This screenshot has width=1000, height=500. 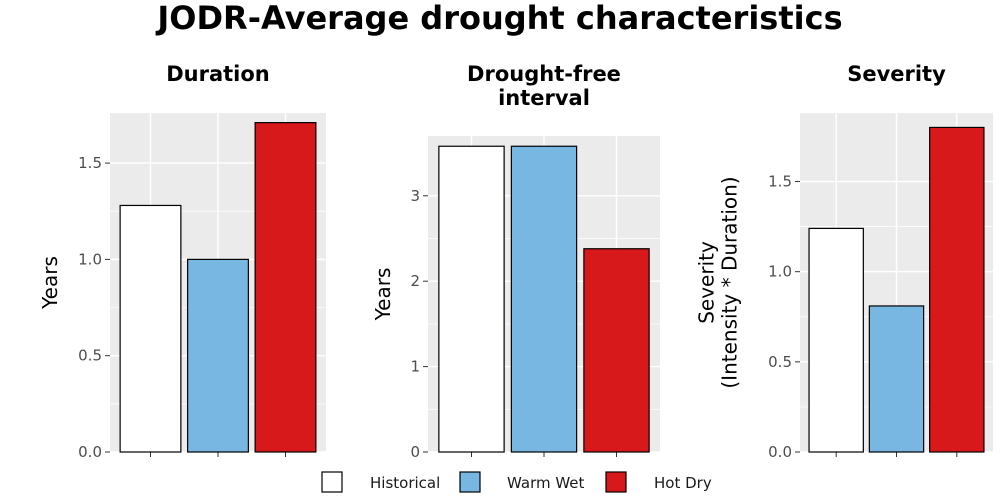 I want to click on panel-title: Drought-free interval, so click(x=544, y=86).